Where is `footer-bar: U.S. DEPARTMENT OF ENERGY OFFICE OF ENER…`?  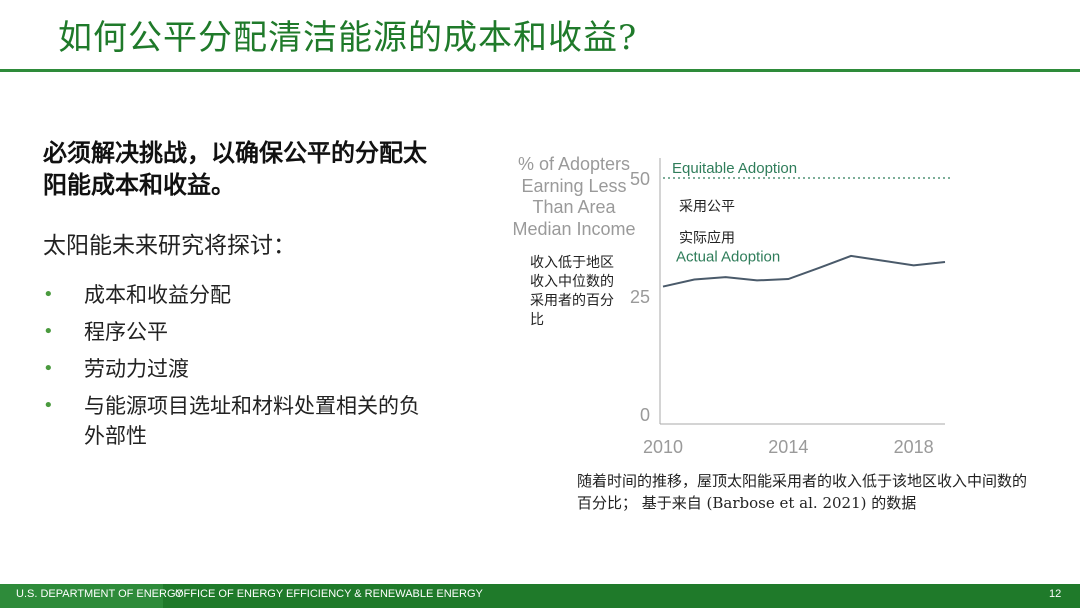
footer-bar: U.S. DEPARTMENT OF ENERGY OFFICE OF ENER… is located at coordinates (540, 596).